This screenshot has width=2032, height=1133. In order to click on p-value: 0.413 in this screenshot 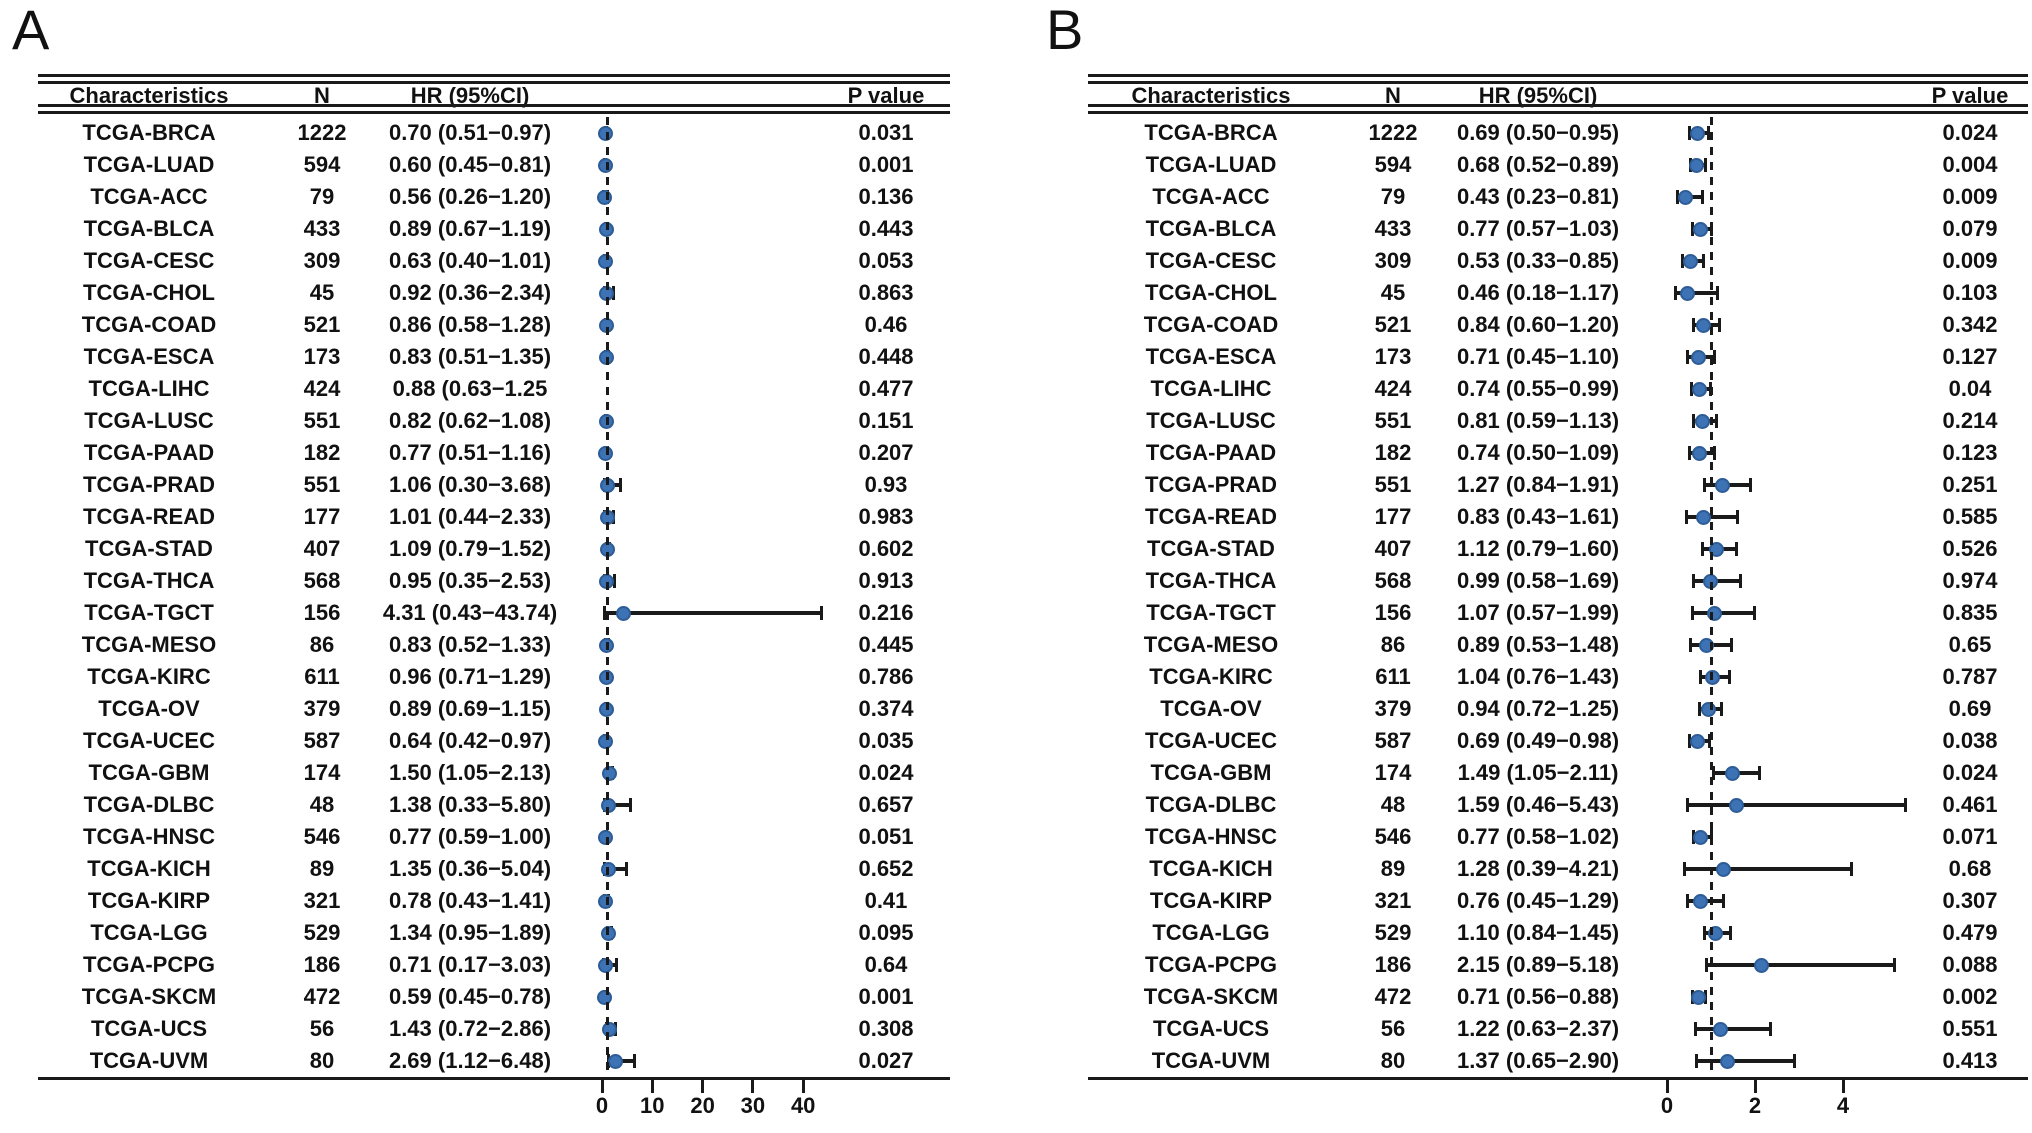, I will do `click(1970, 1060)`.